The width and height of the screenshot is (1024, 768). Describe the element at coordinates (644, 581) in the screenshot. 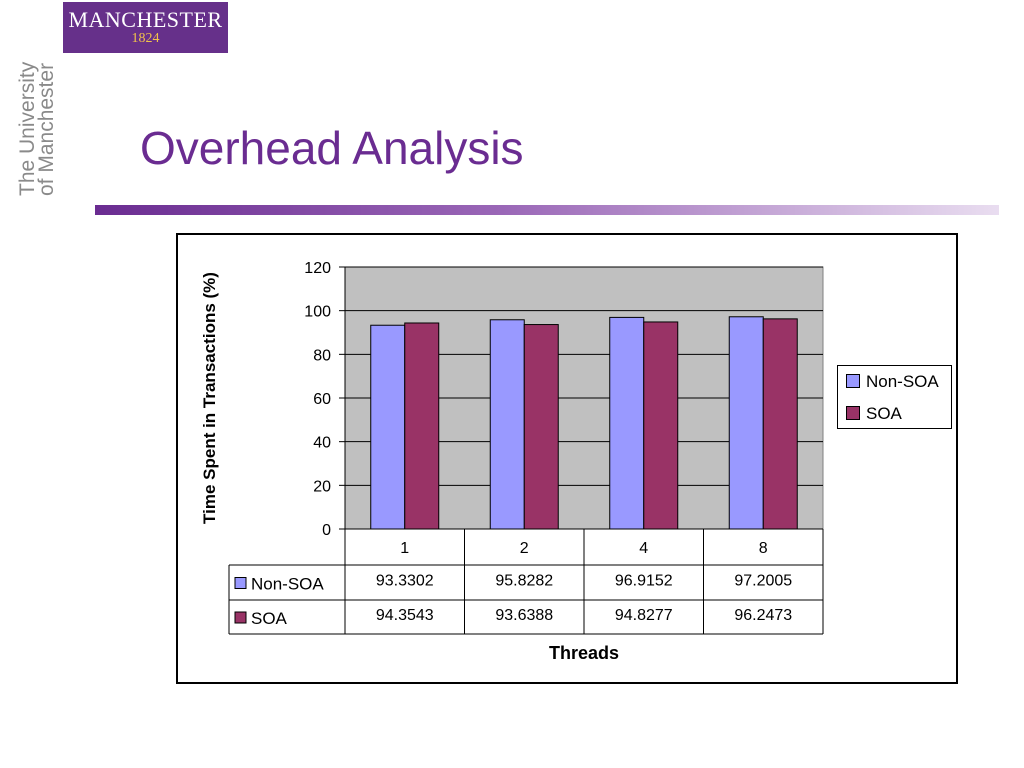

I see `data-table-value: 96.9152` at that location.